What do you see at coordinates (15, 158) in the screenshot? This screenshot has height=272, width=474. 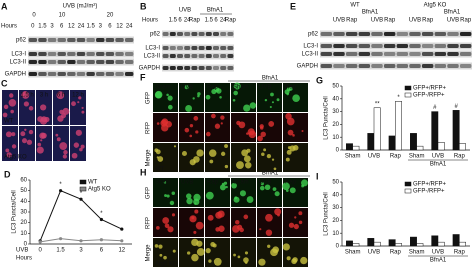 I see `genotype-label: Atg5 KO` at bounding box center [15, 158].